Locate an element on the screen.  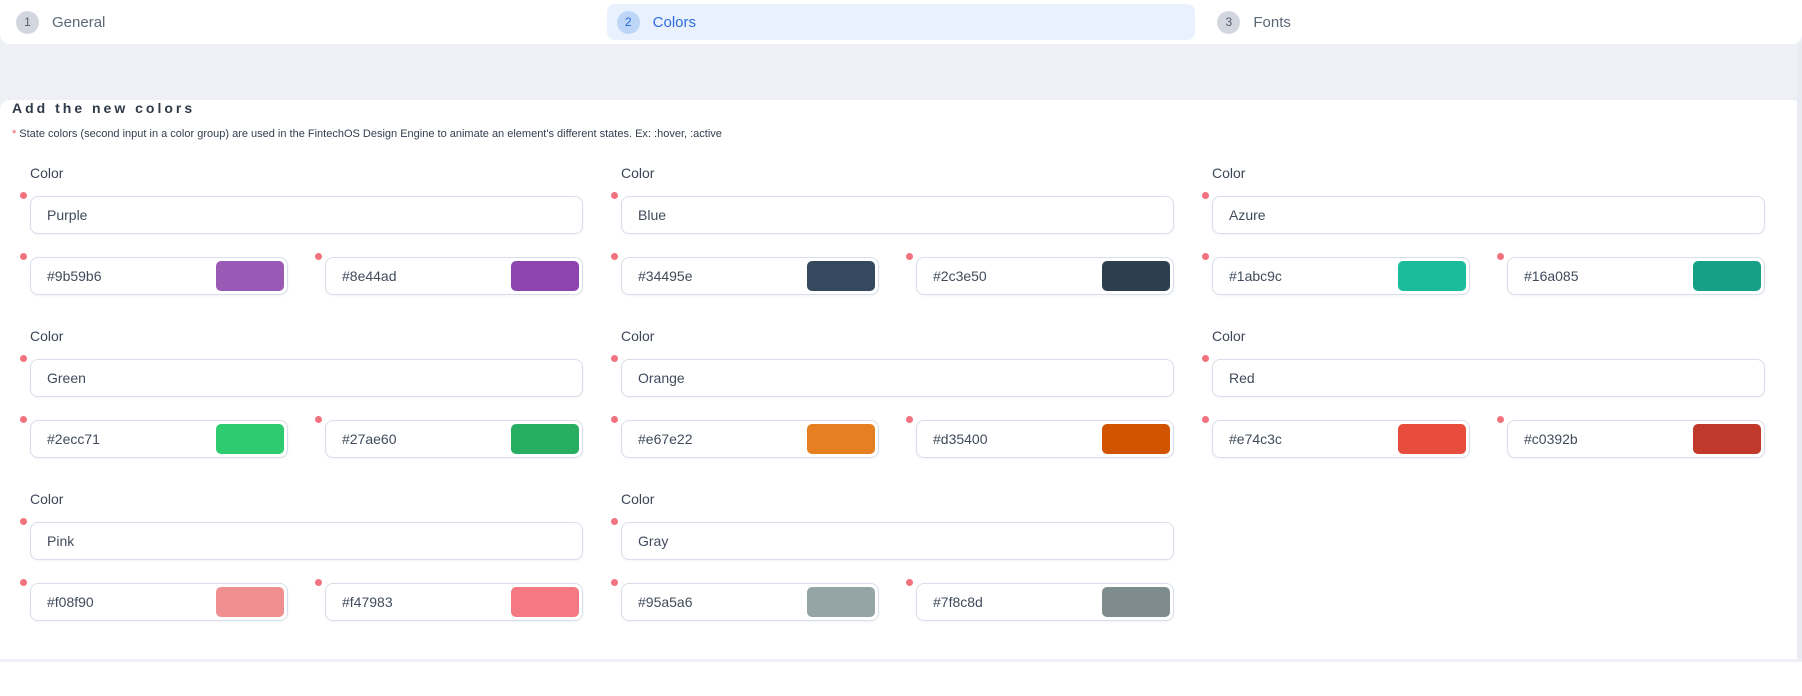
color-hex-field: #f08f90 is located at coordinates (154, 600).